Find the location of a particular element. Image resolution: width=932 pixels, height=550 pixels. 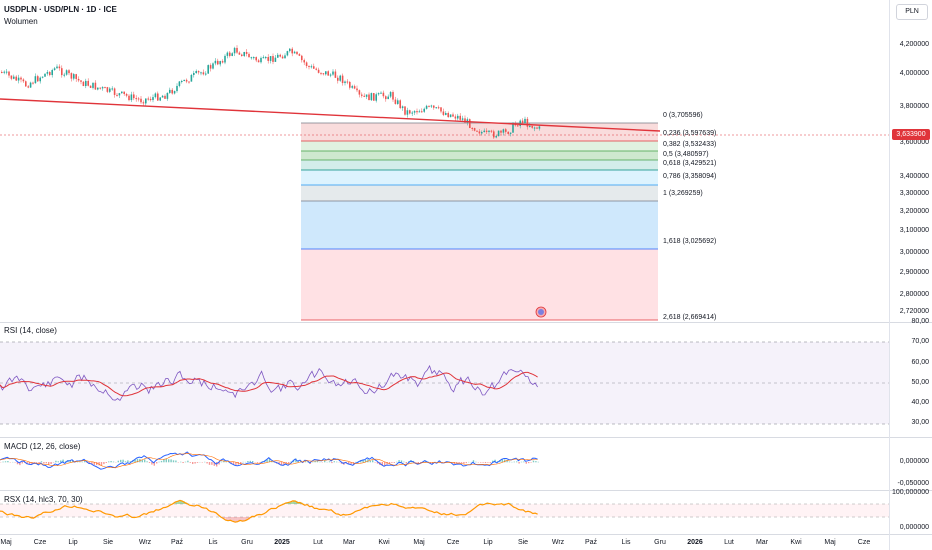

rsx-overbought-fill is located at coordinates (178, 502).